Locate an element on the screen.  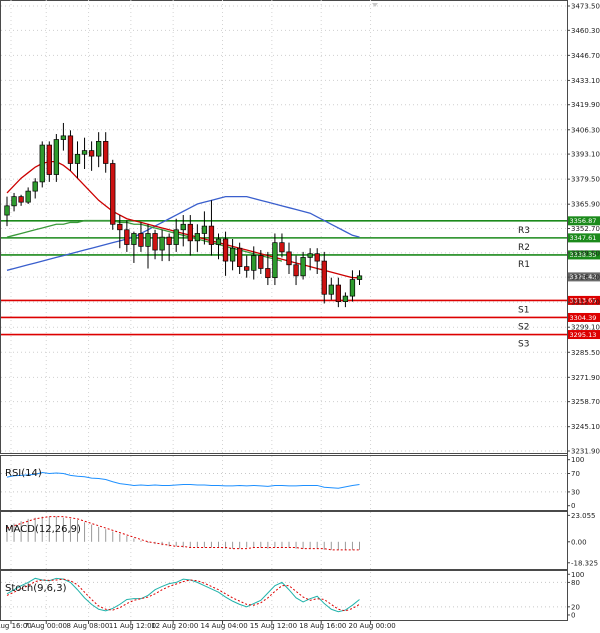
macd-tick-label: 0.00 is located at coordinates (579, 542).